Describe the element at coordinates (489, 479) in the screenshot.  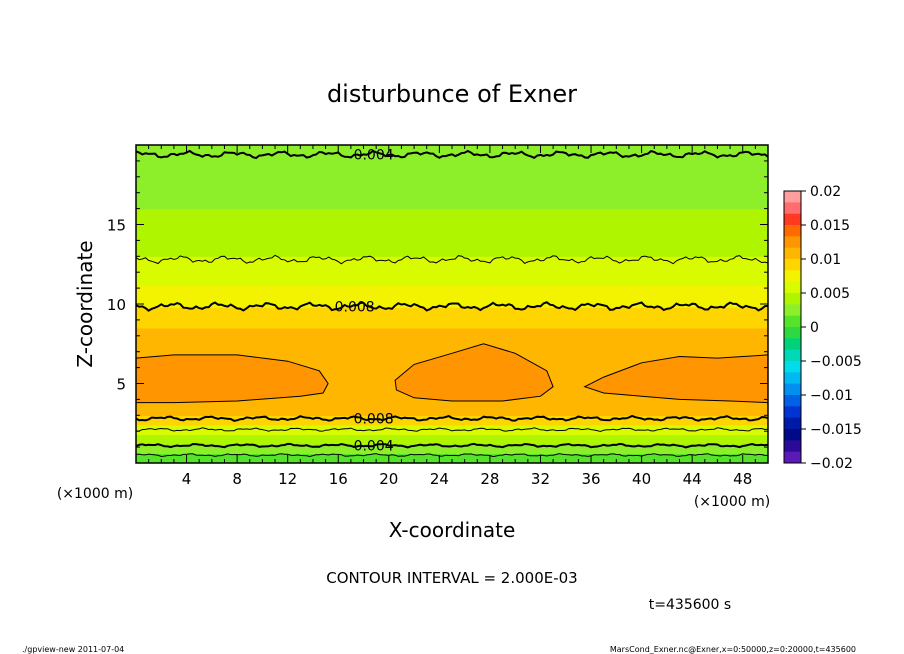
I see `x-tick-label: 28` at that location.